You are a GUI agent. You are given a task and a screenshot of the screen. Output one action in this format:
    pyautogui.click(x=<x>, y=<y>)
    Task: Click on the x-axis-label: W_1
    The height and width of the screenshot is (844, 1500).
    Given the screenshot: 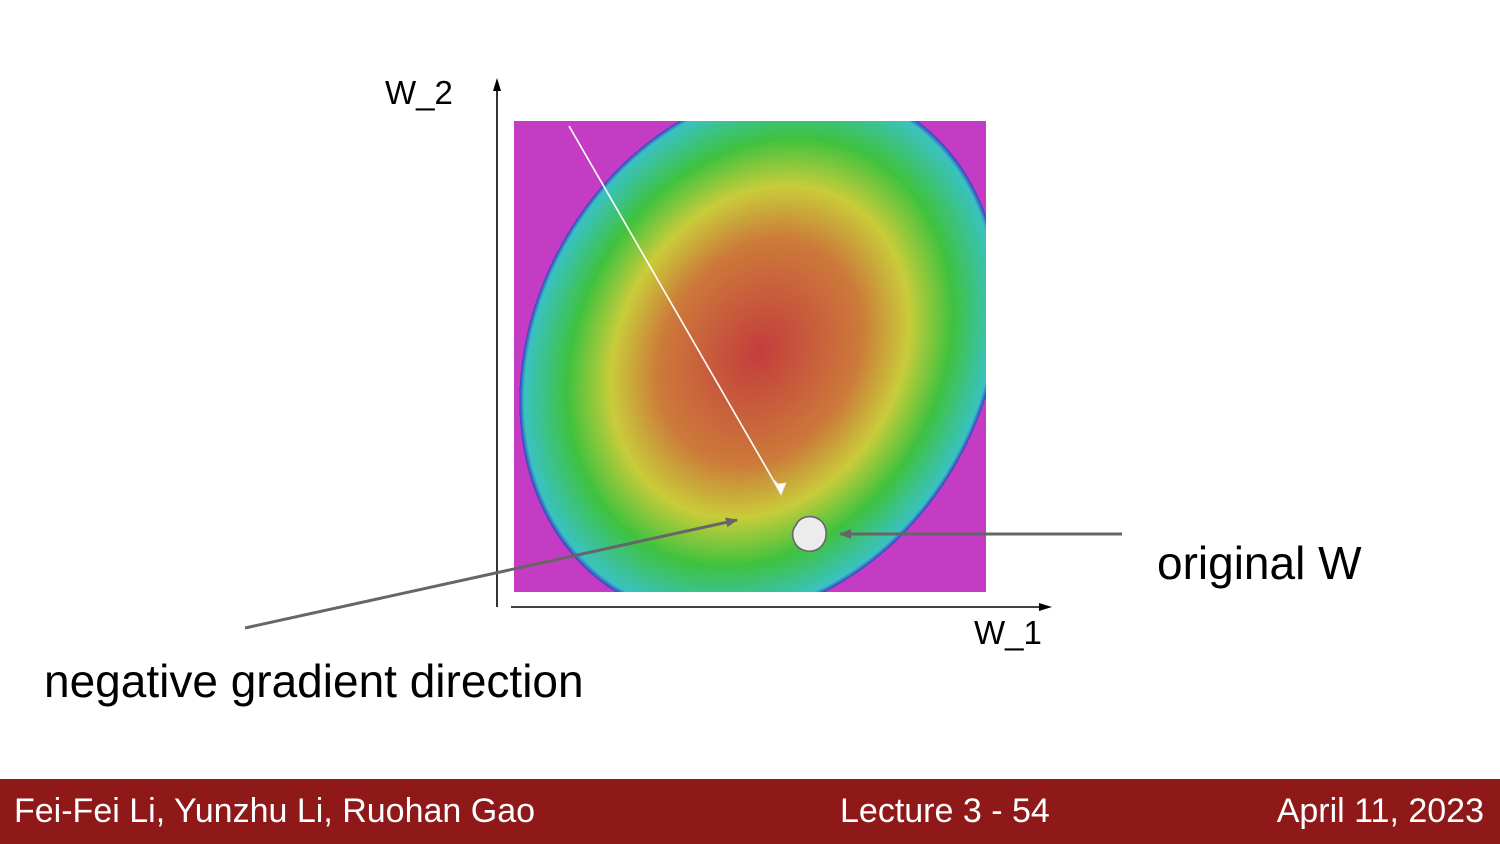 What is the action you would take?
    pyautogui.click(x=1008, y=632)
    